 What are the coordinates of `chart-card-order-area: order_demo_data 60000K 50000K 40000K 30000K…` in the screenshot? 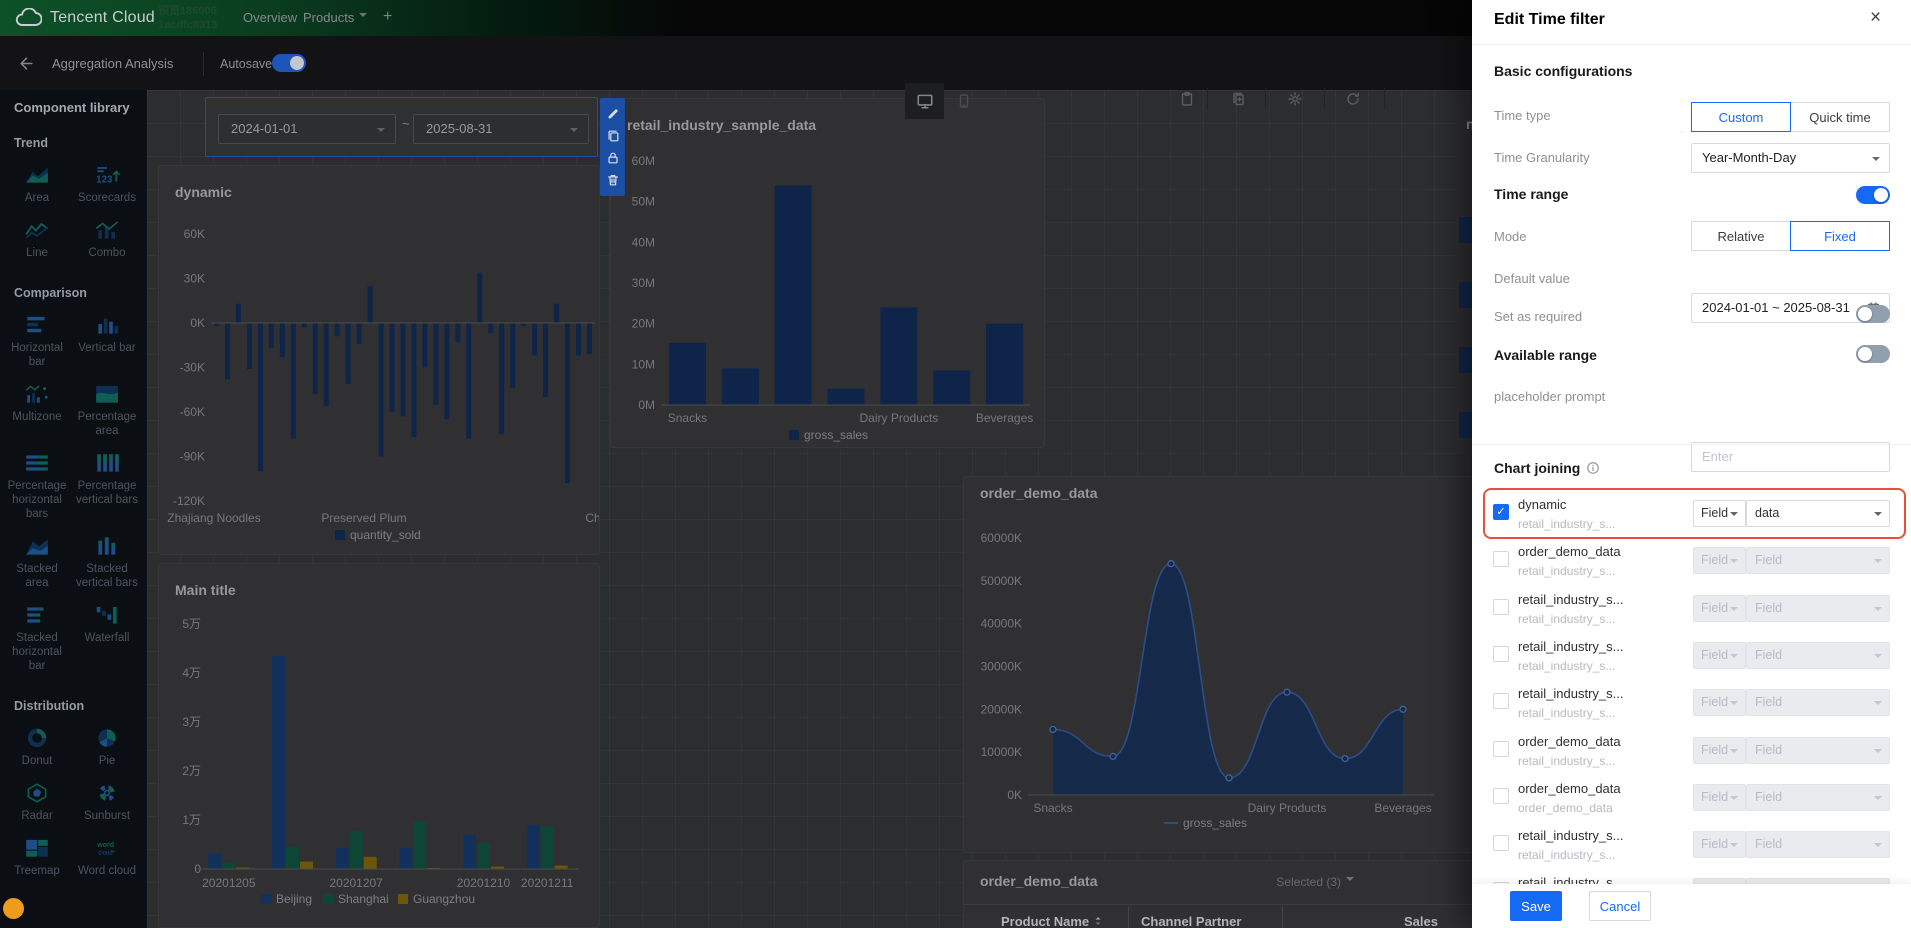 It's located at (1219, 664).